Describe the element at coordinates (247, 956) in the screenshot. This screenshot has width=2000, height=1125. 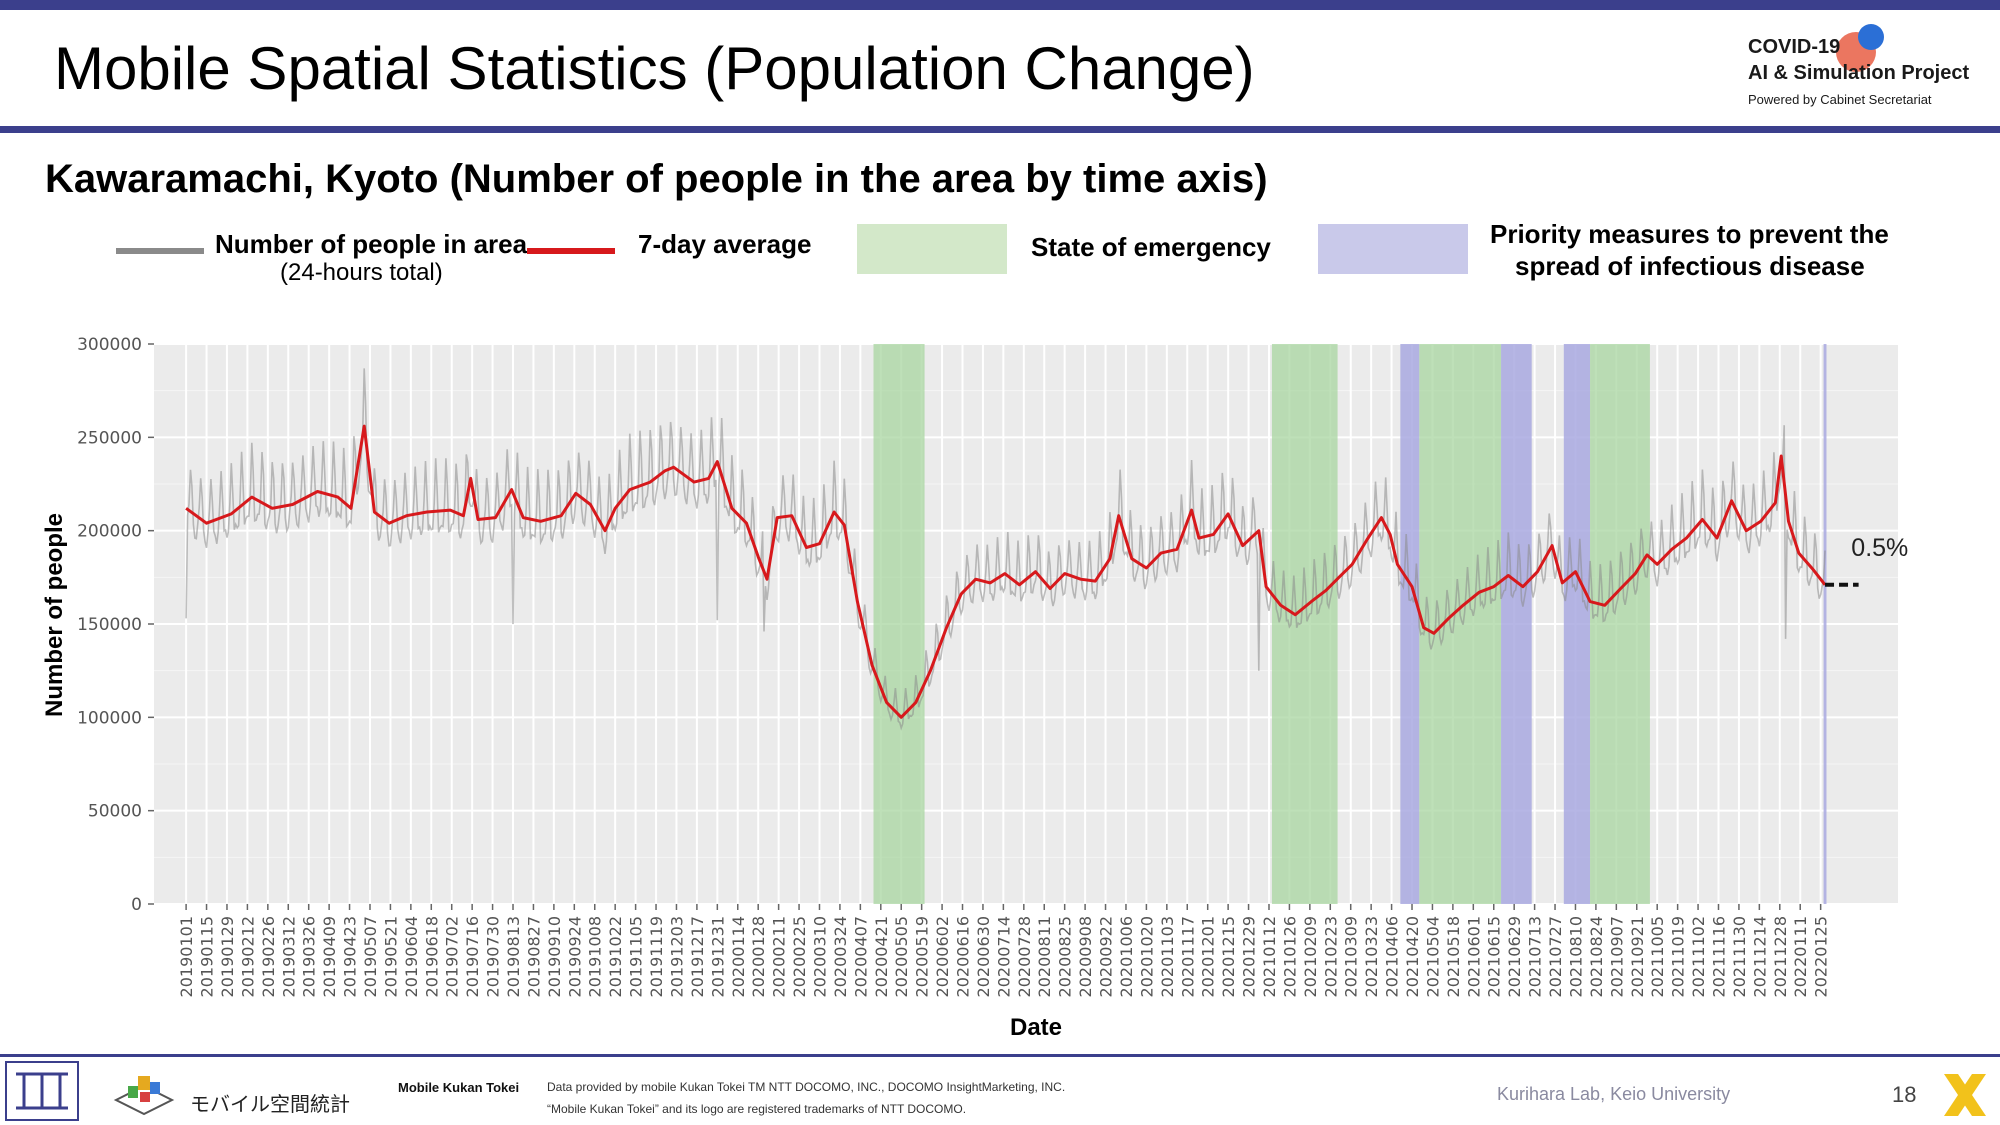
I see `x-tick-label: 20190212` at that location.